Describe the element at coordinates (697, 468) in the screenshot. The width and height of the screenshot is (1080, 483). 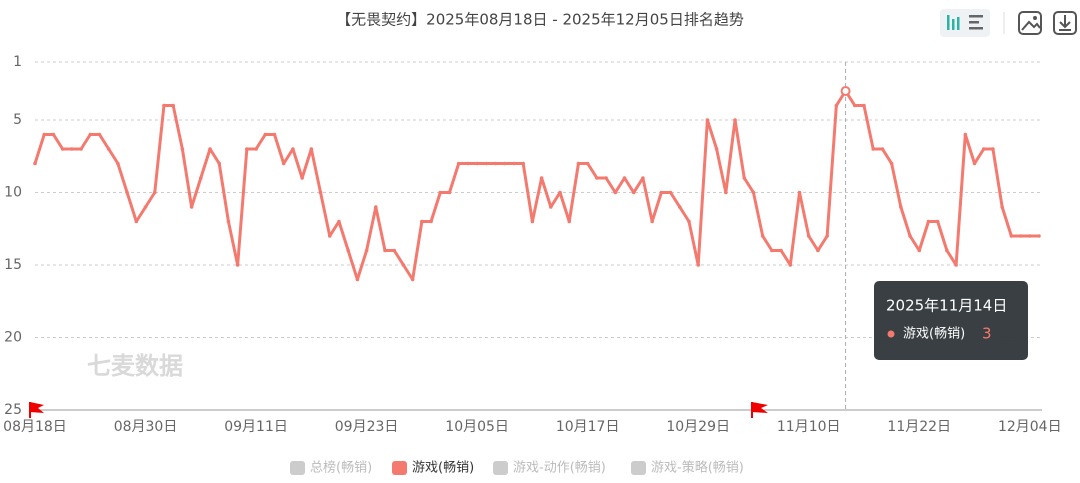
I see `legend-label: 游戏-策略(畅销)` at that location.